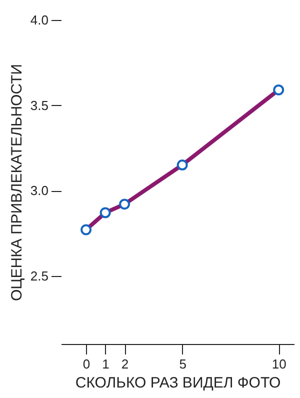  What do you see at coordinates (17, 182) in the screenshot?
I see `y-axis-title: ОЦЕНКА ПРИВЛЕКАТЕЛЬНОСТИ` at bounding box center [17, 182].